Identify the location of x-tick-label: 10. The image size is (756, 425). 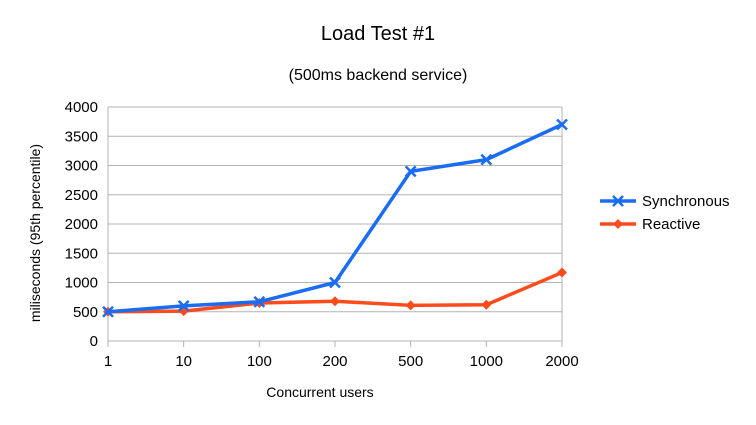
(183, 361).